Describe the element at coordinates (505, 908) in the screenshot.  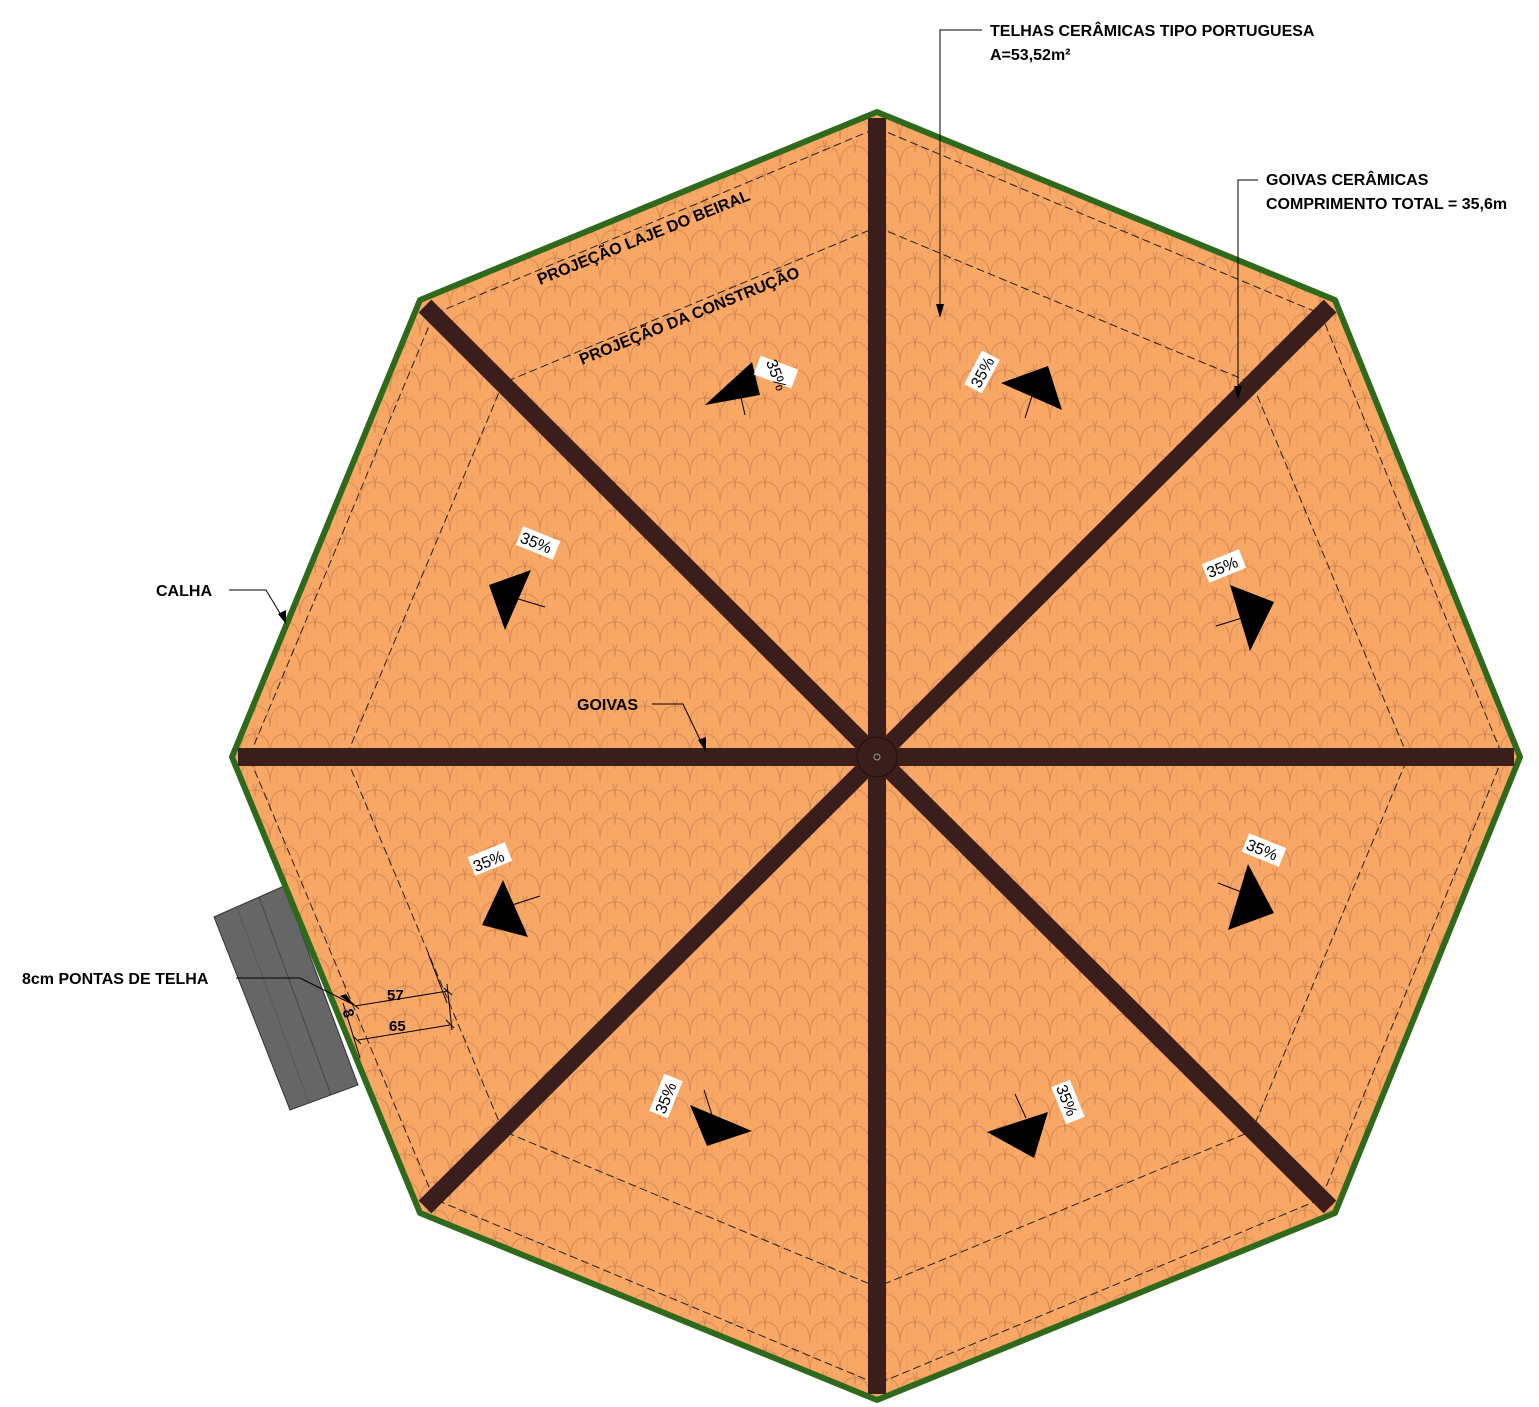
I see `slope-arrow-w` at that location.